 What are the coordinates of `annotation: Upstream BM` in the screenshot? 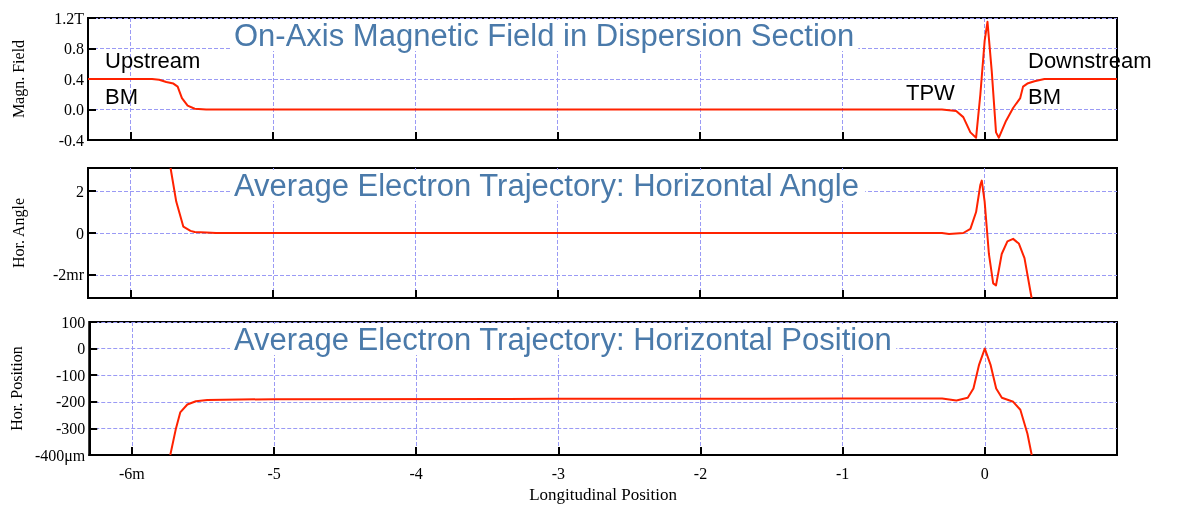 It's located at (153, 78).